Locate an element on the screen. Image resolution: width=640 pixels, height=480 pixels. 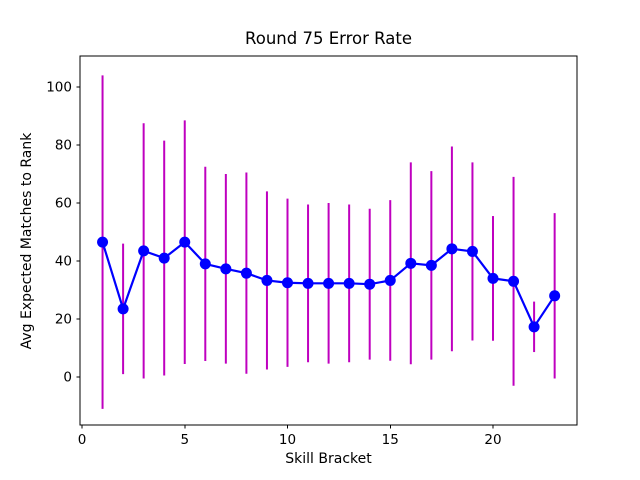
y-tick-label: 100 is located at coordinates (59, 88).